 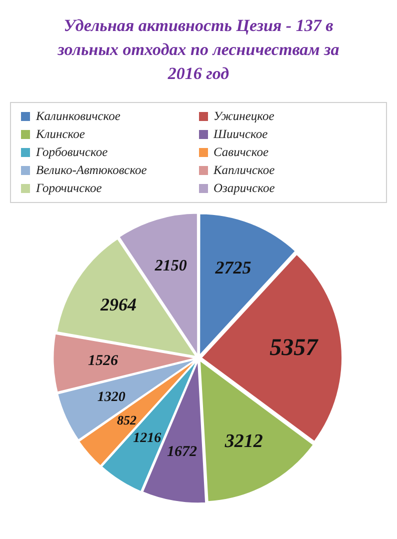 What do you see at coordinates (244, 170) in the screenshot?
I see `legend-label: Капличское` at bounding box center [244, 170].